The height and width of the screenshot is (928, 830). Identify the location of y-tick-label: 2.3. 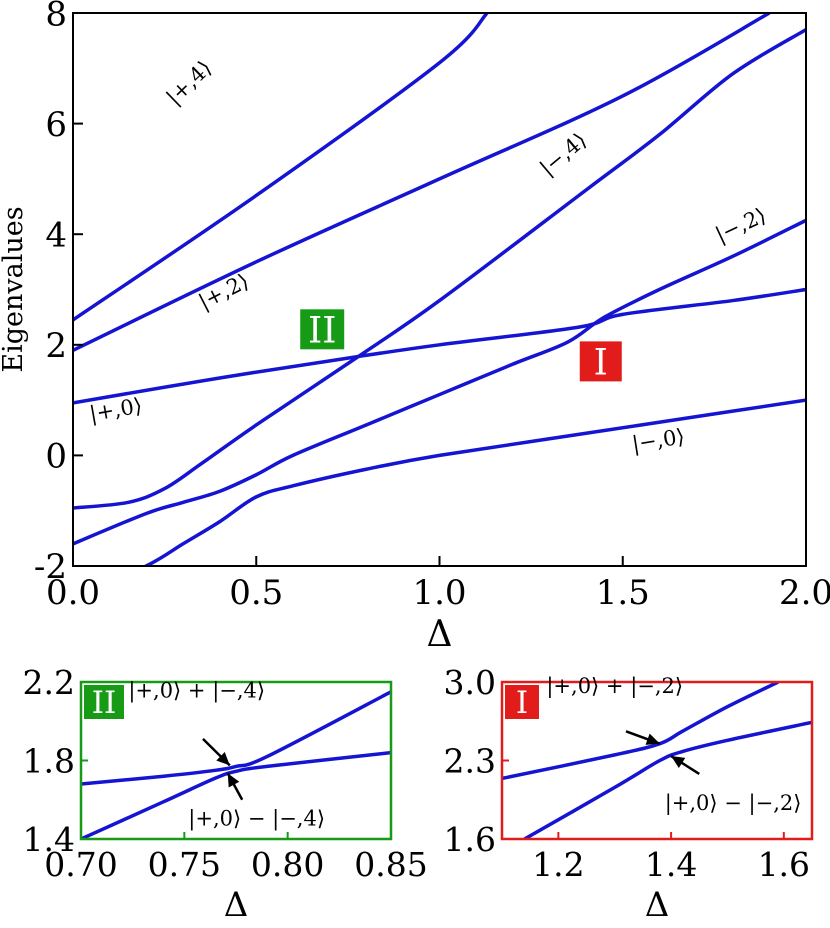
(470, 760).